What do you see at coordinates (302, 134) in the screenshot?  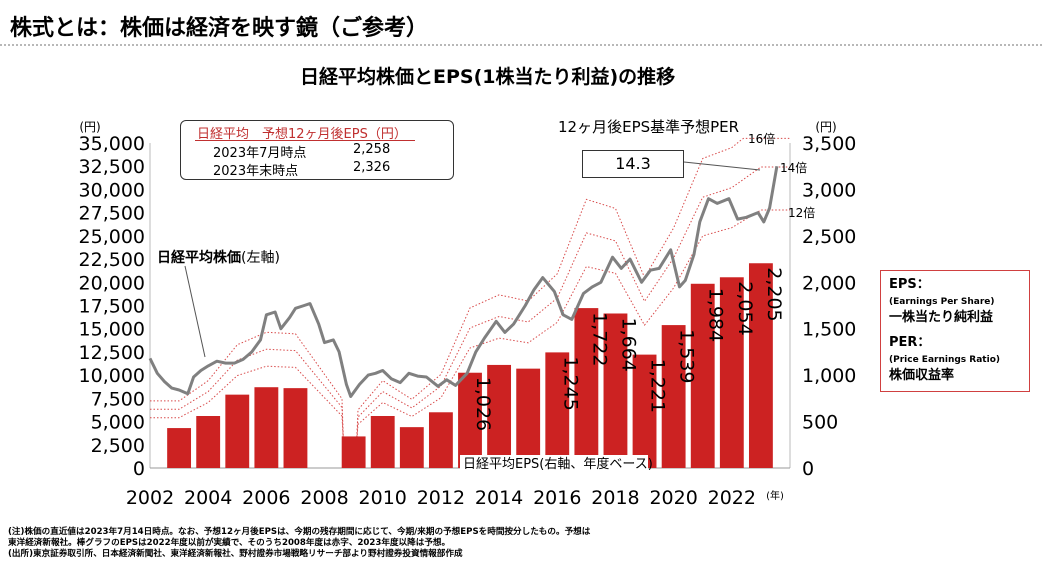 I see `eps-box-header: 日経平均 予想12ヶ月後EPS（円）` at bounding box center [302, 134].